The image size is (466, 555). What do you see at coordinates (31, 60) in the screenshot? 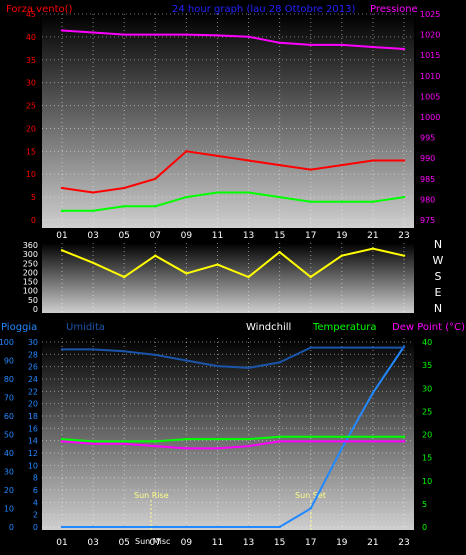
I see `y-tick-label: 35` at bounding box center [31, 60].